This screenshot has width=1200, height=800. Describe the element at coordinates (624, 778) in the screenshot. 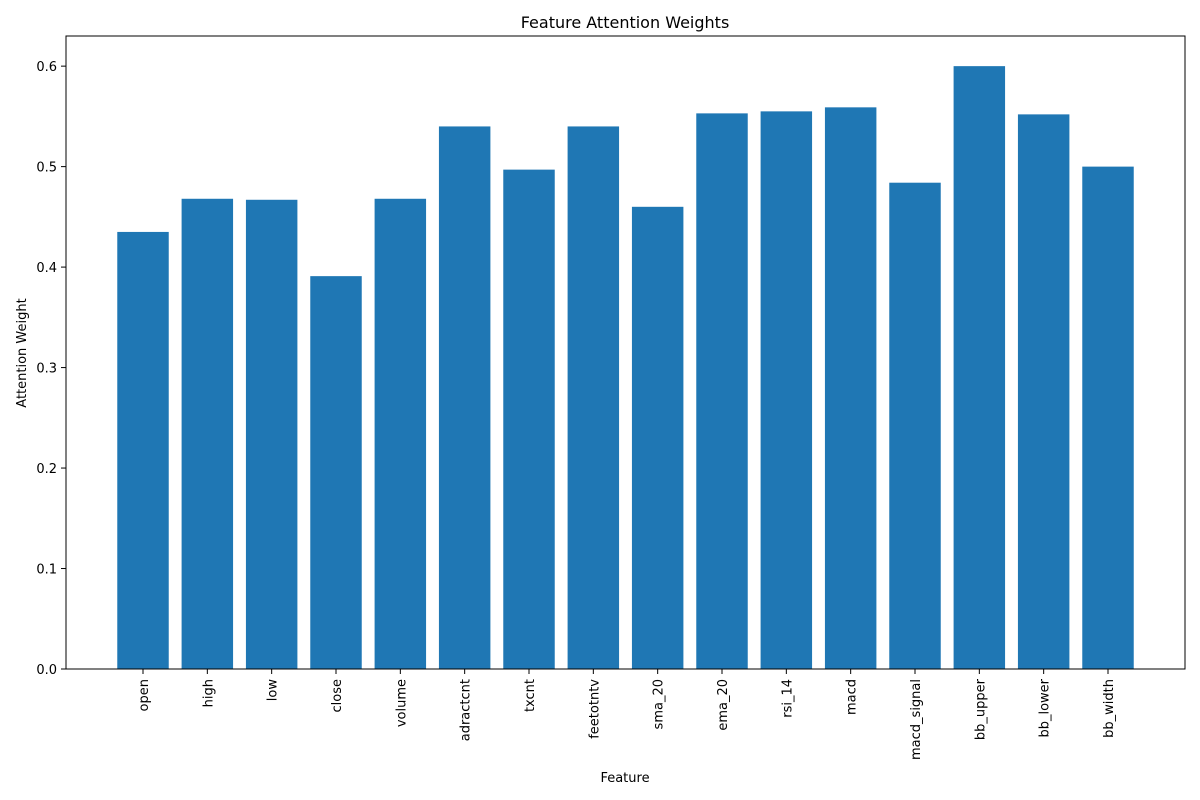

I see `x-axis-label: Feature` at that location.